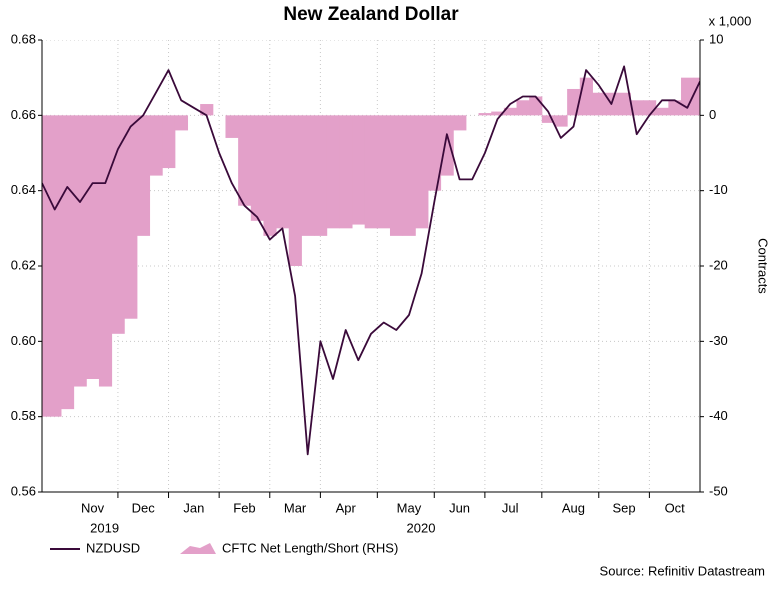  I want to click on y-tick-label: 0.66, so click(23, 114).